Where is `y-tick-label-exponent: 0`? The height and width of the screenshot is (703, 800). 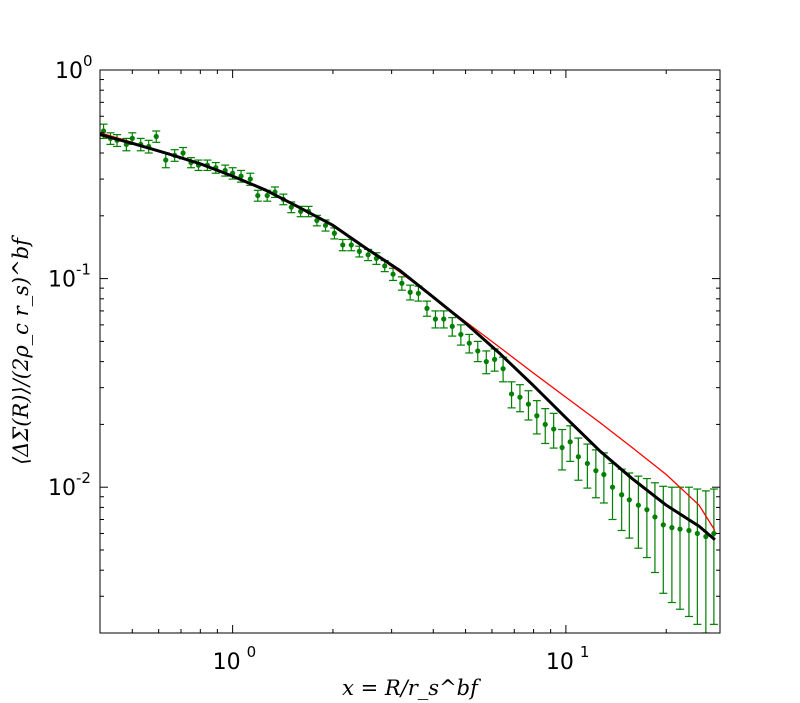
y-tick-label-exponent: 0 is located at coordinates (88, 61).